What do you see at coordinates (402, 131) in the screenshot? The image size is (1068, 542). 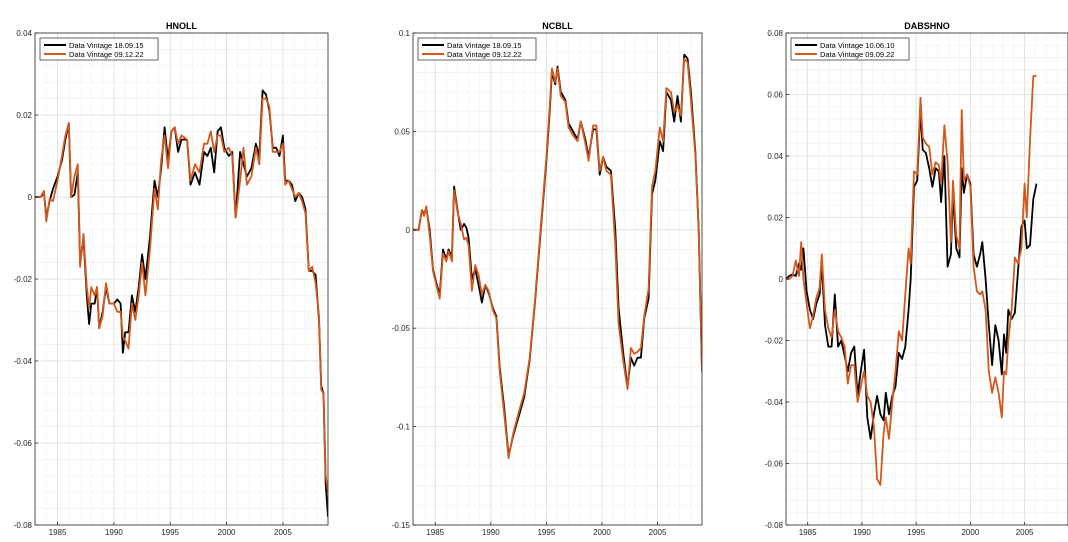 I see `y-tick-label: 0.05` at bounding box center [402, 131].